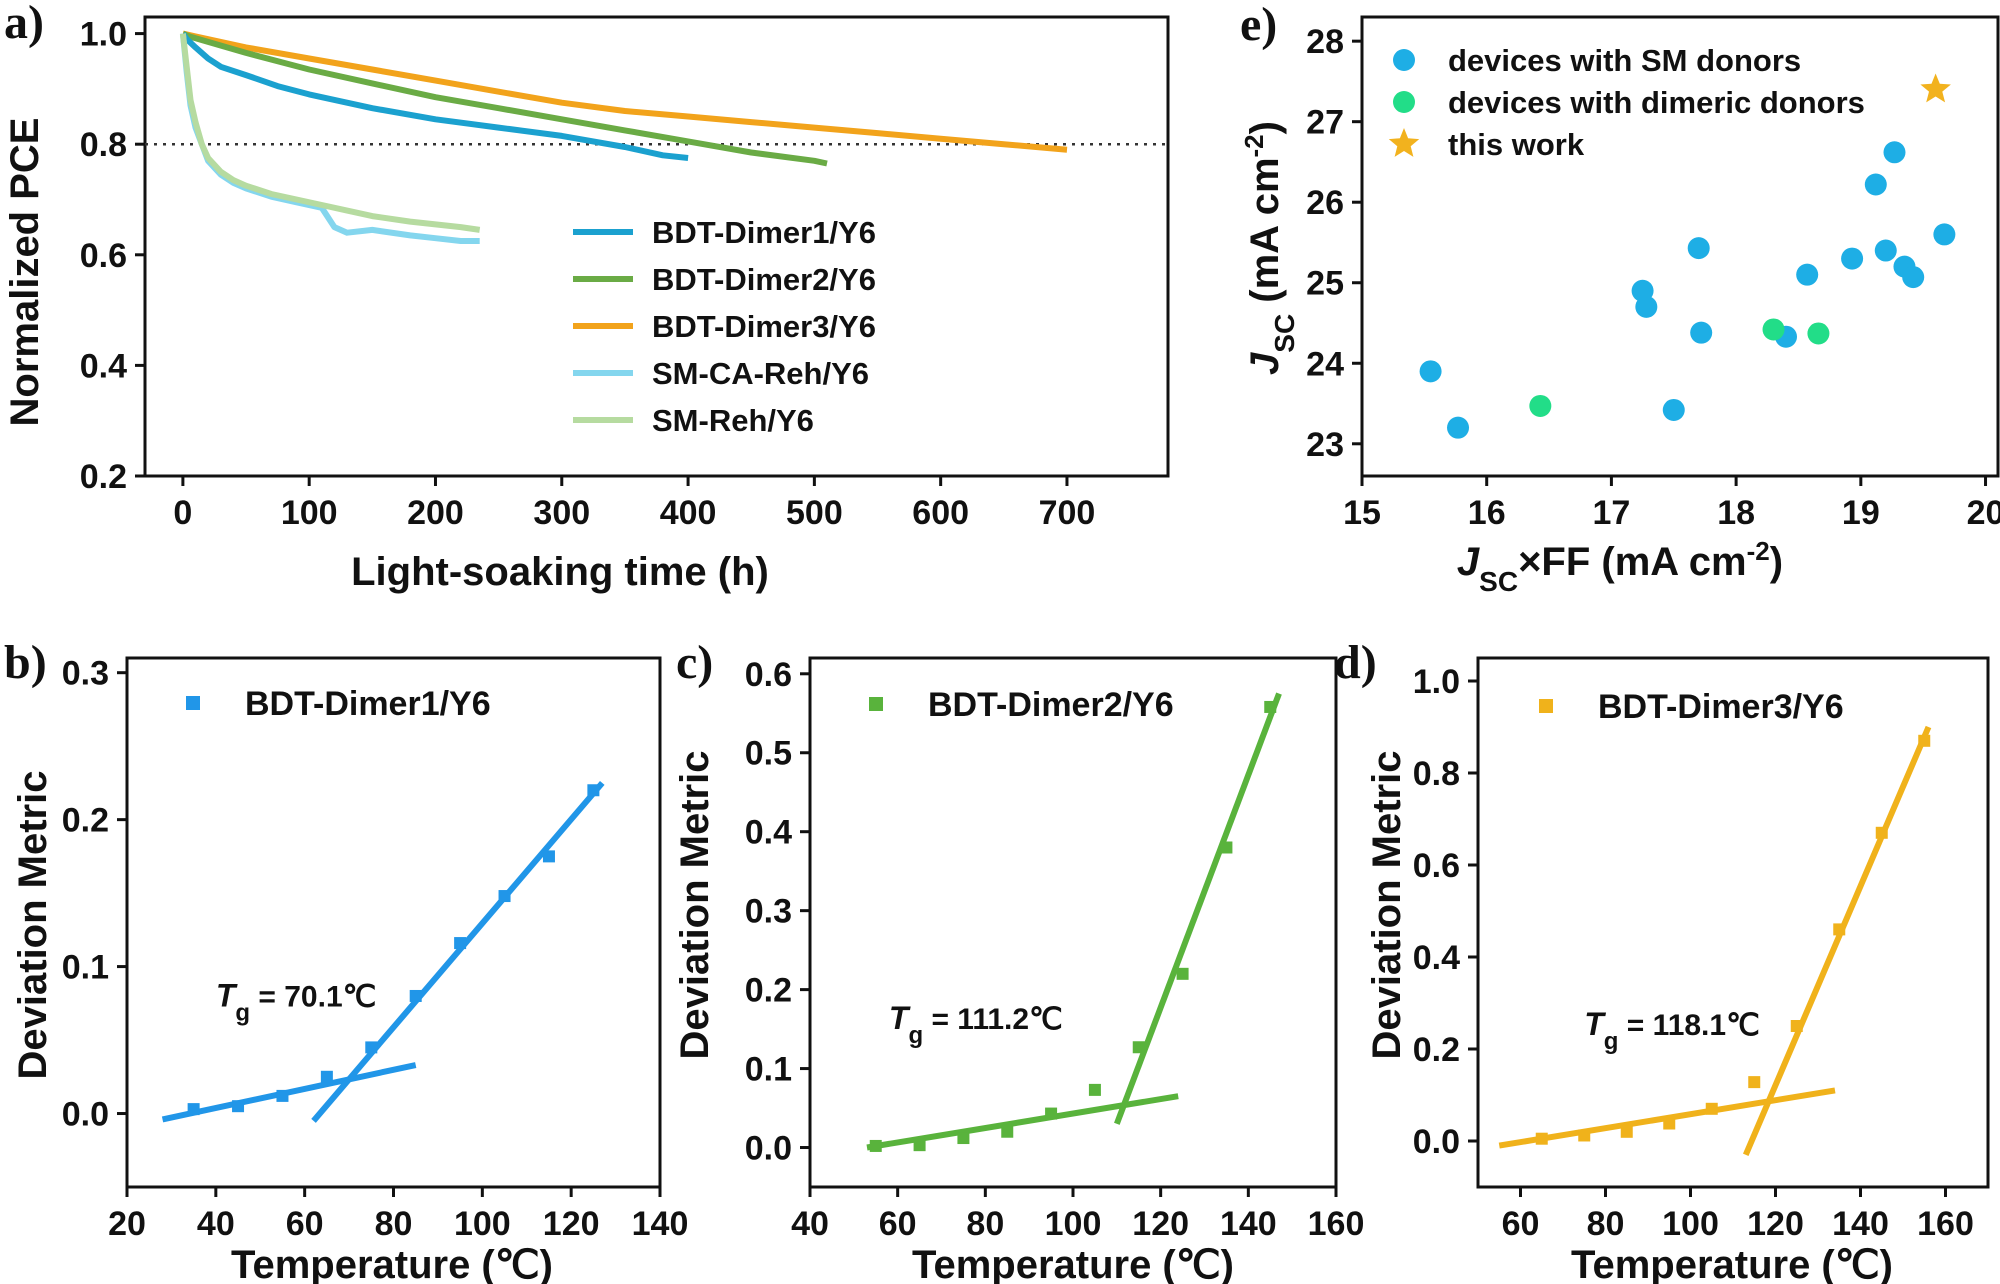 This screenshot has width=2000, height=1284. I want to click on panel-c-y-tick-label: 0.2, so click(768, 991).